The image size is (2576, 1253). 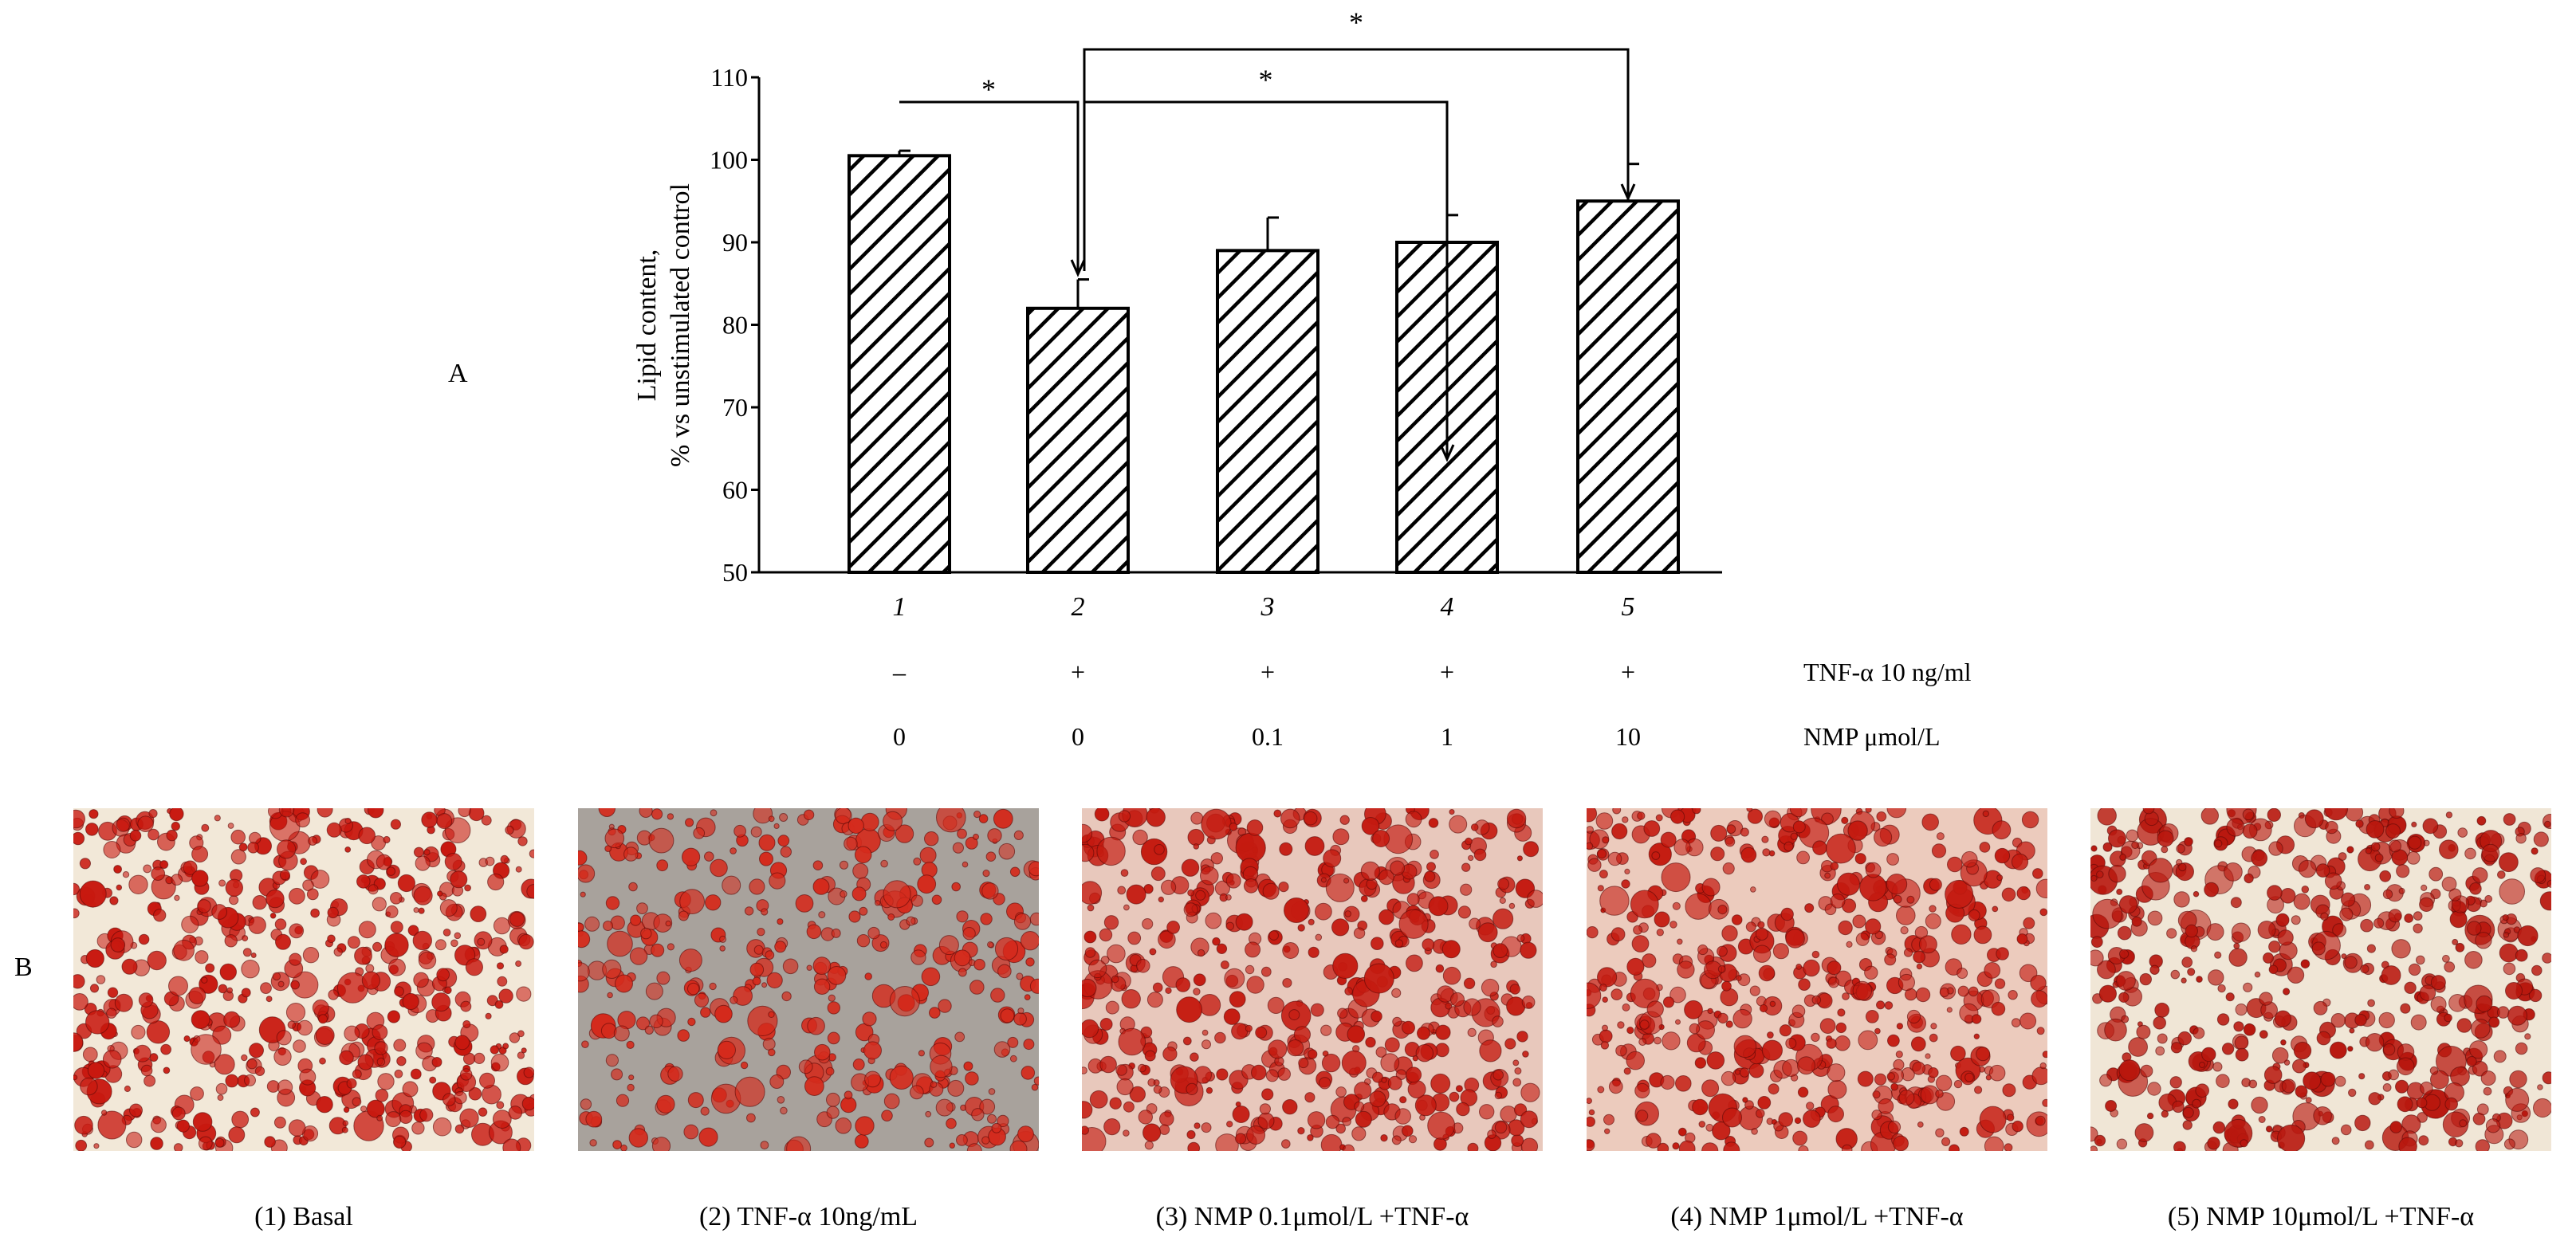 I want to click on panel-label-a: A, so click(x=458, y=373).